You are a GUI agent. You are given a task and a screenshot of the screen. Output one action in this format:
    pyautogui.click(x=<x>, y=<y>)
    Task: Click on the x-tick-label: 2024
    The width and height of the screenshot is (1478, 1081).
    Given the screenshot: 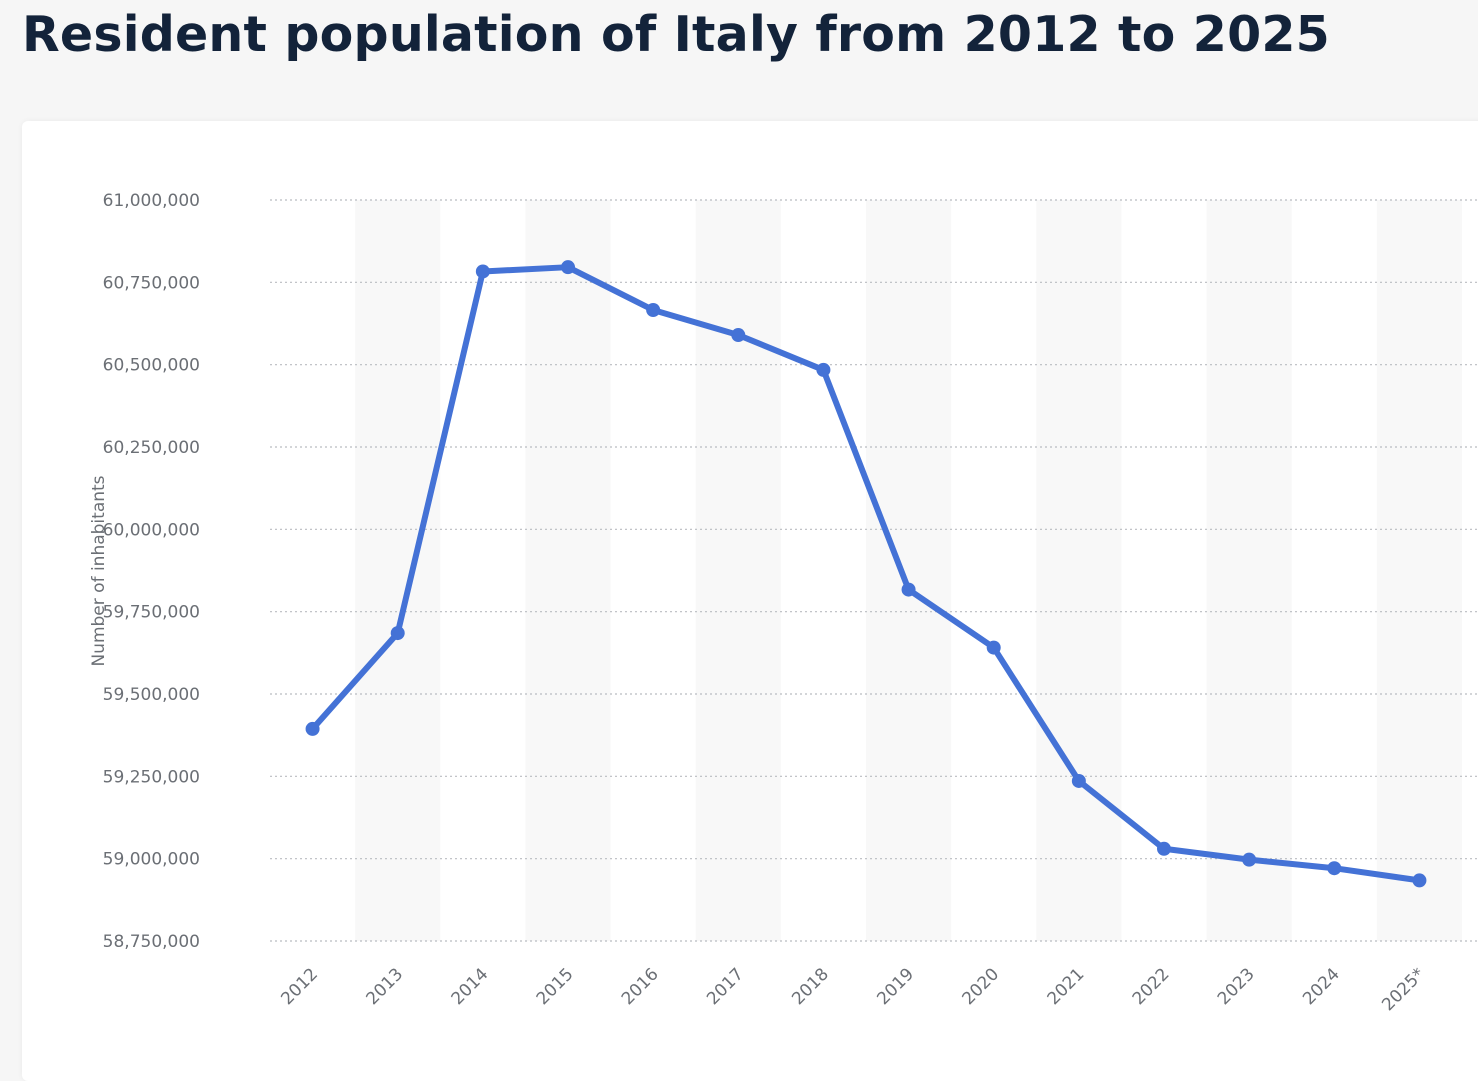 What is the action you would take?
    pyautogui.click(x=1321, y=986)
    